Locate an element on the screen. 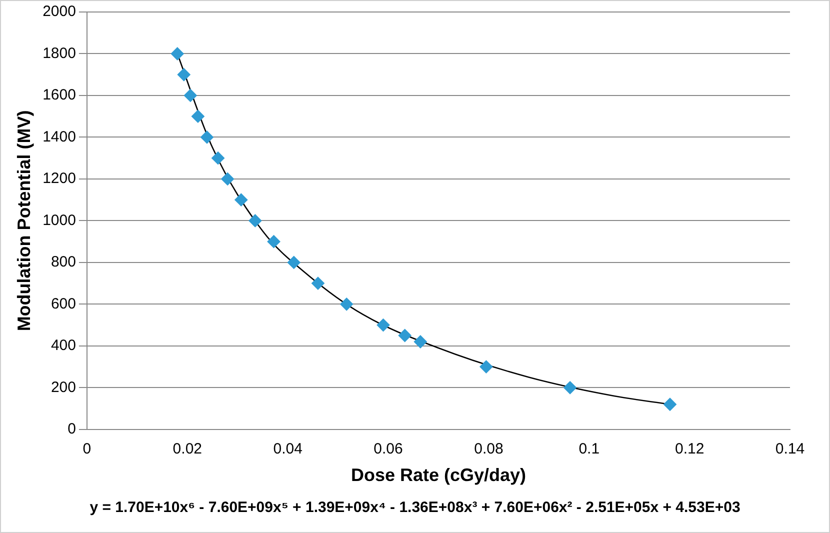 The image size is (830, 533). x-tick-label: 0.1 is located at coordinates (589, 449).